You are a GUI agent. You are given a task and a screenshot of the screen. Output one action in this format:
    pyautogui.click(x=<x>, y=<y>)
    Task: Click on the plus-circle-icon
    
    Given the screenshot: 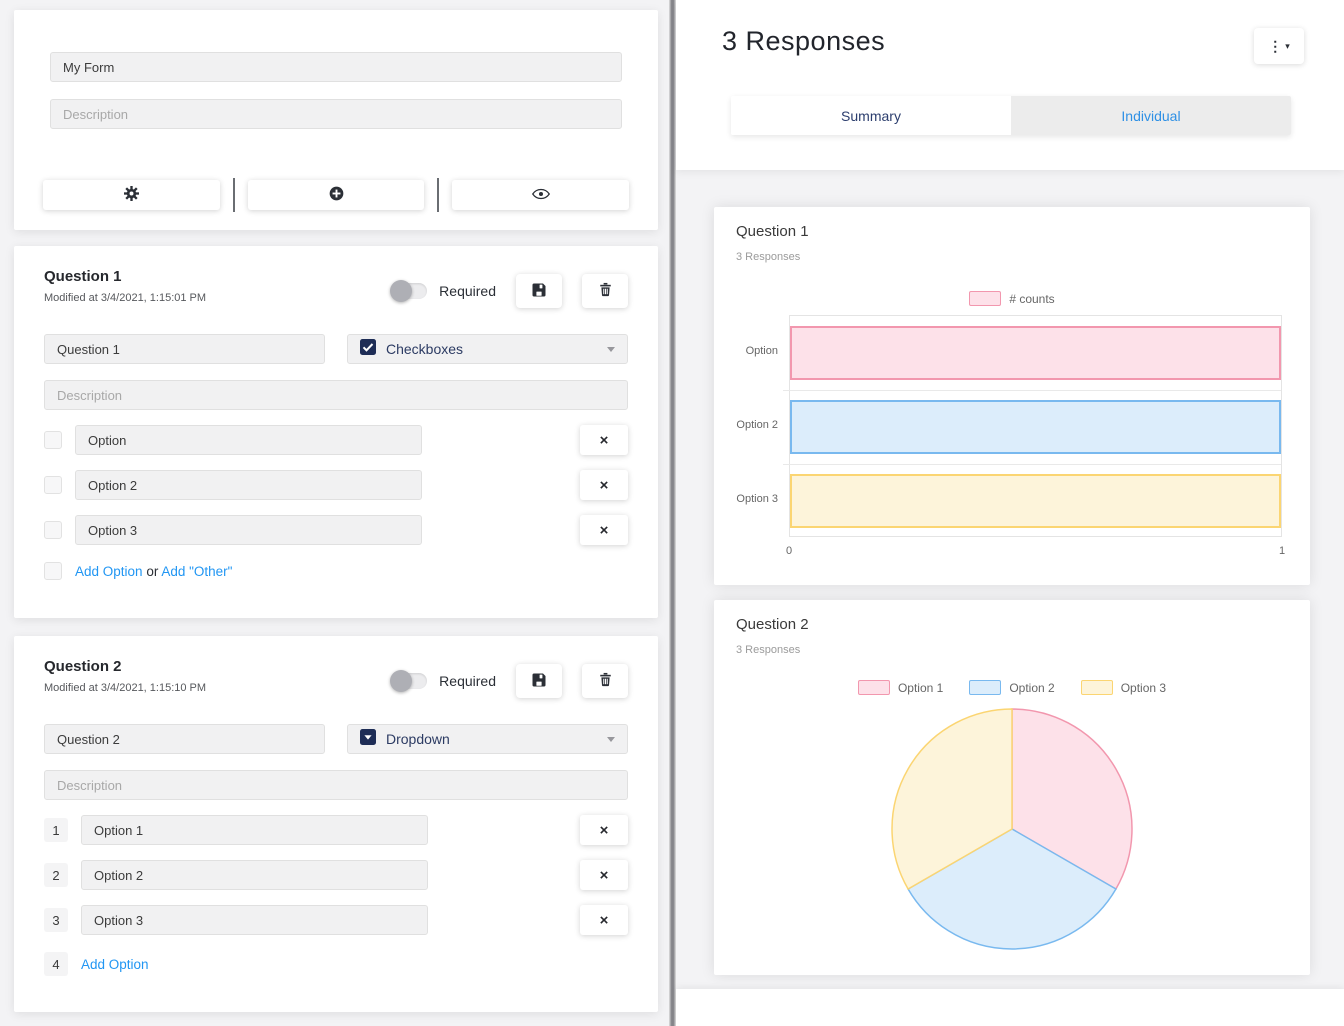 What is the action you would take?
    pyautogui.click(x=336, y=195)
    